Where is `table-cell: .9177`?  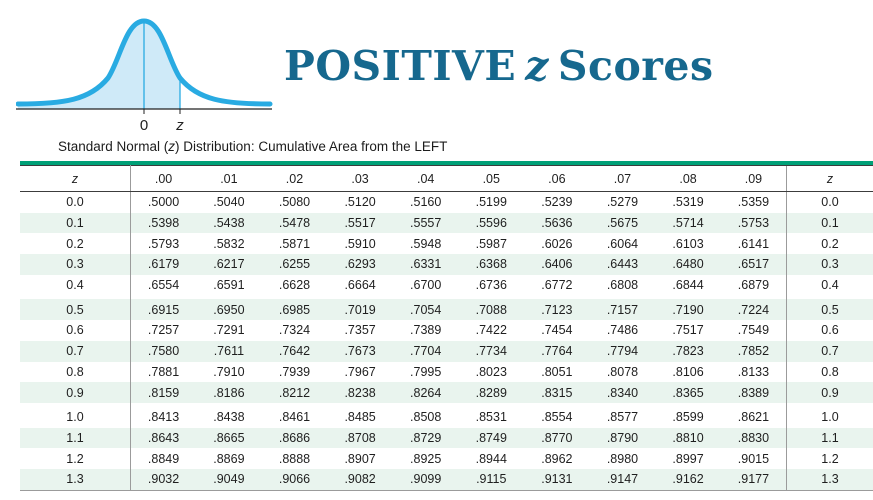 table-cell: .9177 is located at coordinates (753, 479).